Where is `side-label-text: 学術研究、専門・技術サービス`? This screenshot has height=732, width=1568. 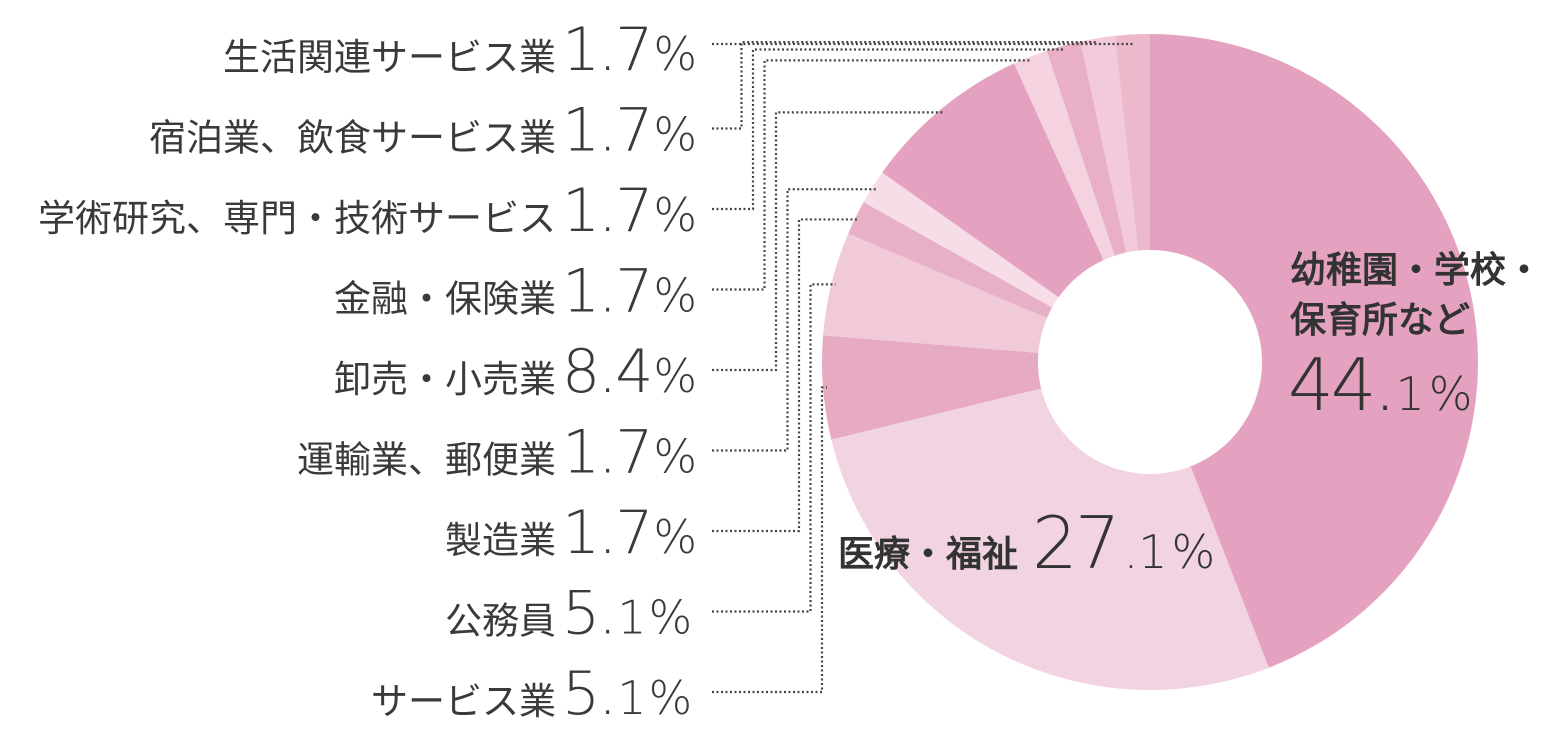 side-label-text: 学術研究、専門・技術サービス is located at coordinates (297, 218).